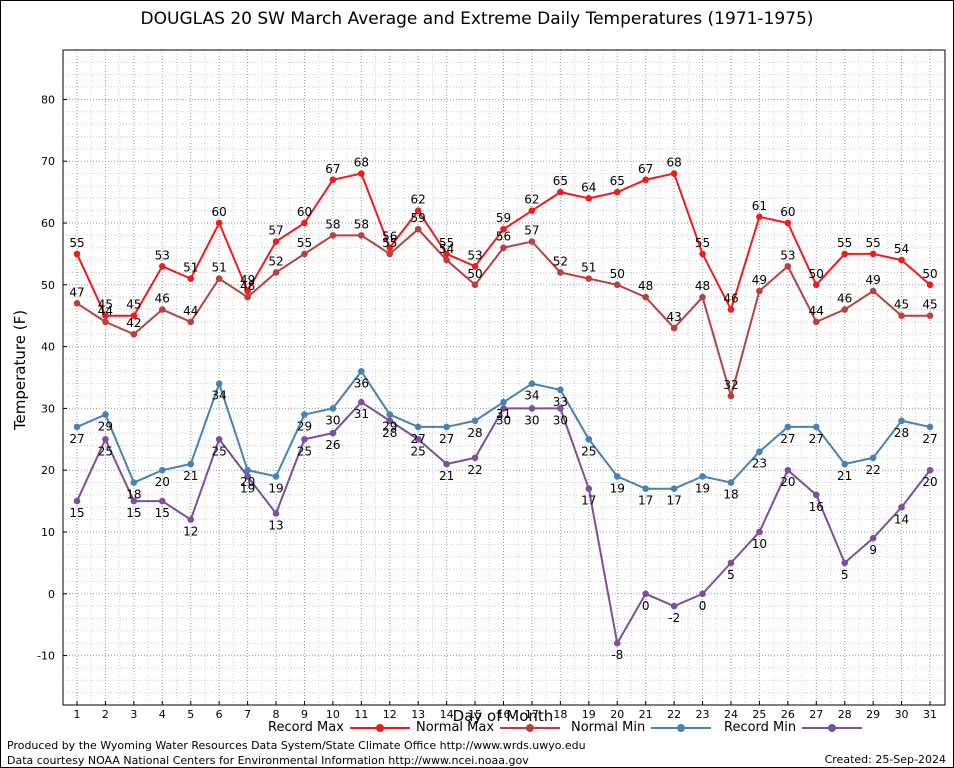  What do you see at coordinates (51, 594) in the screenshot?
I see `y-tick-label: 0` at bounding box center [51, 594].